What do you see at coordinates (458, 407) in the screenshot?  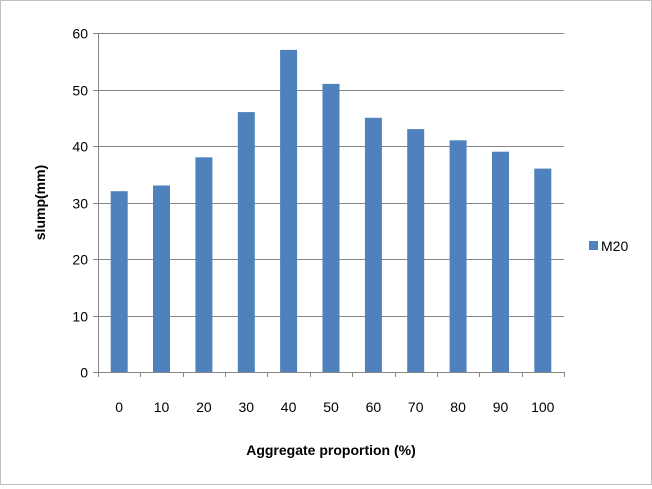 I see `x-tick-label: 80` at bounding box center [458, 407].